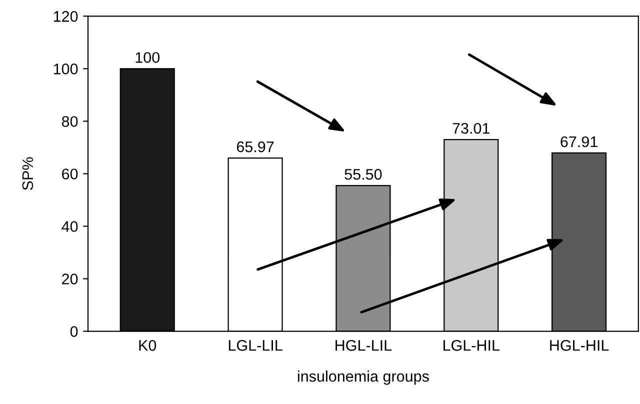 The image size is (640, 404). What do you see at coordinates (28, 173) in the screenshot?
I see `y-axis-title: SP%` at bounding box center [28, 173].